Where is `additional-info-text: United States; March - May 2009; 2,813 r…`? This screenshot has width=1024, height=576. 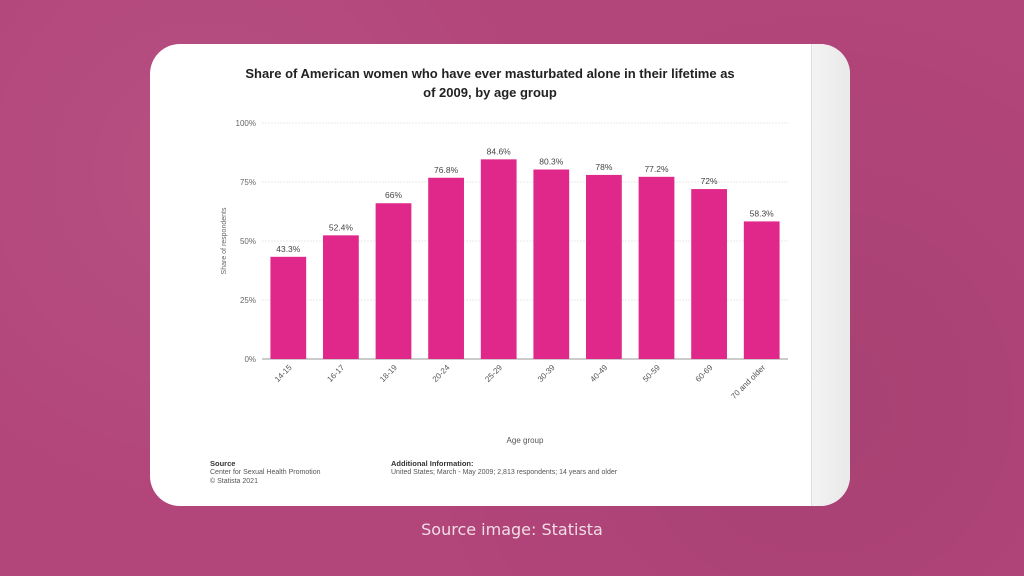
additional-info-text: United States; March - May 2009; 2,813 r… is located at coordinates (504, 472).